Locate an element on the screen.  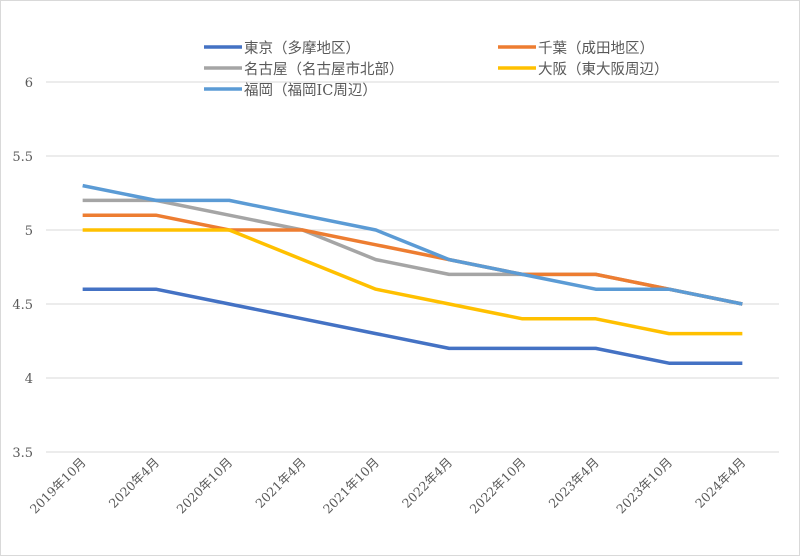
x-tick-label: 2019年10月 is located at coordinates (58, 486).